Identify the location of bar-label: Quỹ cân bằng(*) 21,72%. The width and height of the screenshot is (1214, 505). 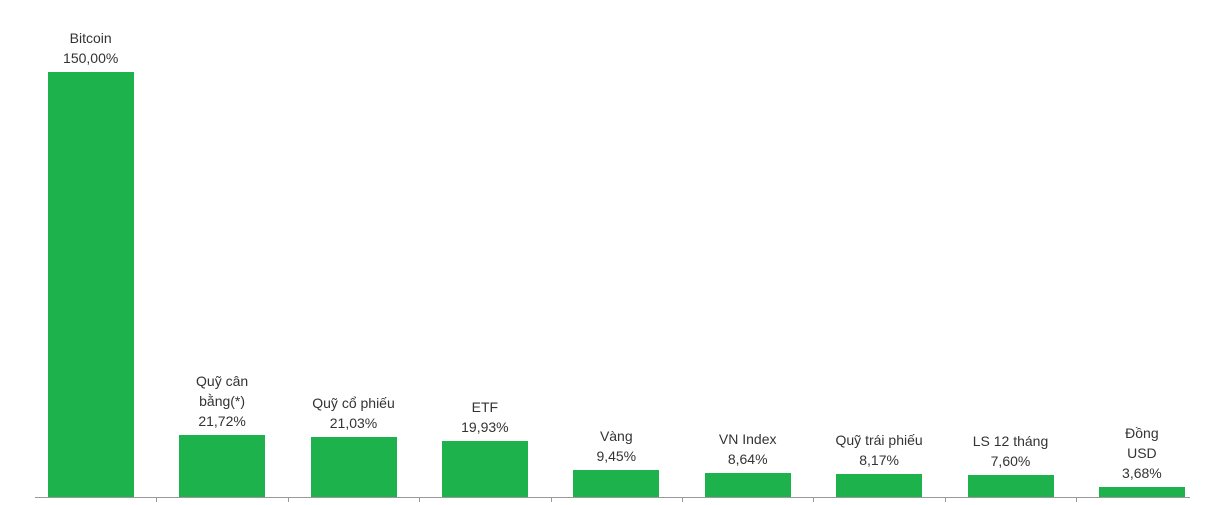
(222, 401).